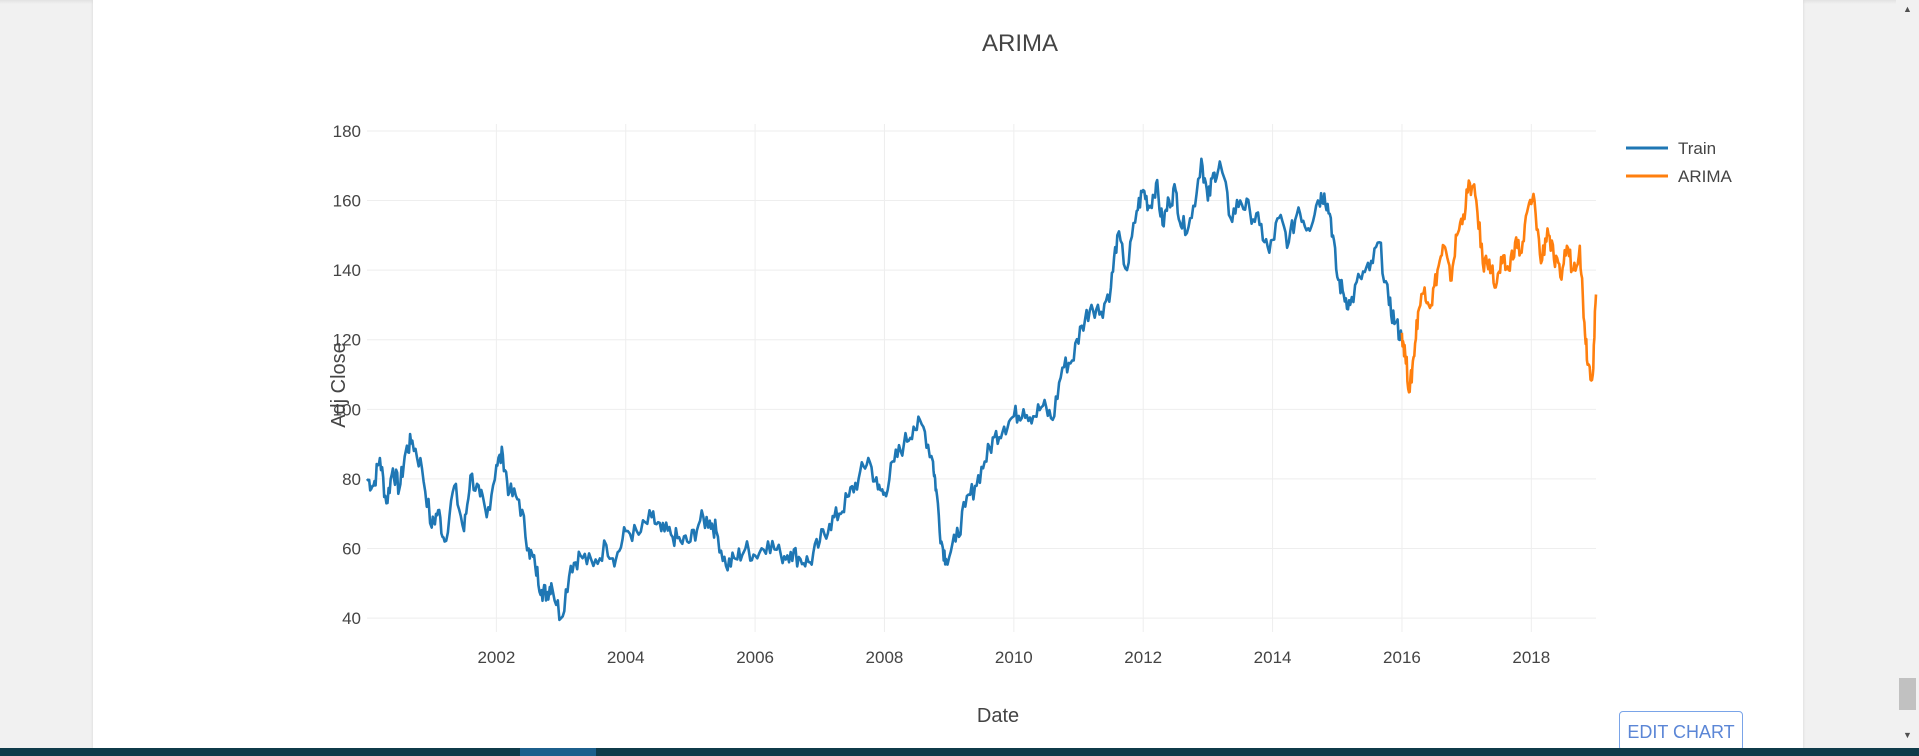 The height and width of the screenshot is (756, 1919). What do you see at coordinates (1499, 286) in the screenshot?
I see `series-line-arima` at bounding box center [1499, 286].